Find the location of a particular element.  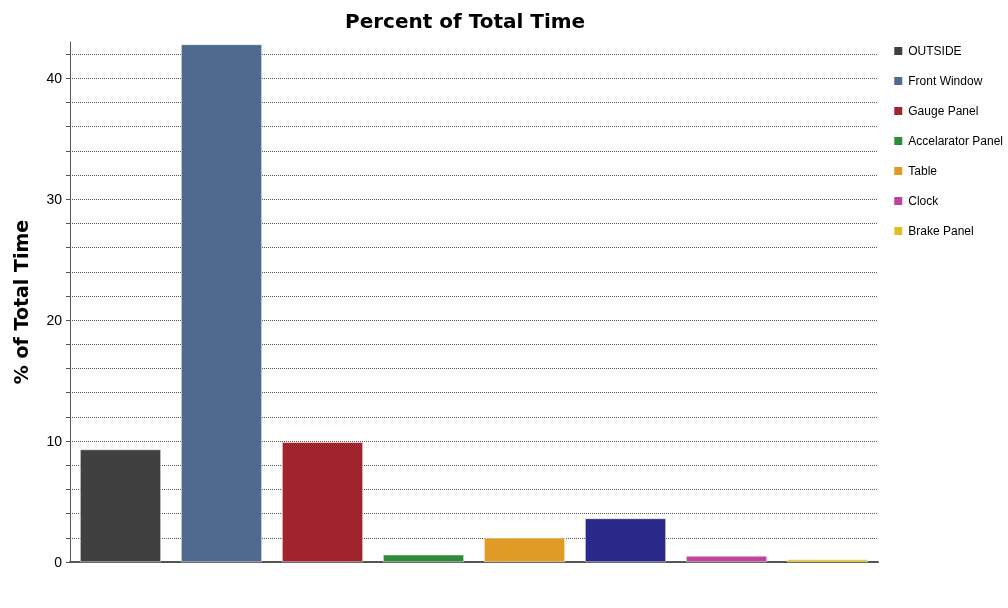

legend-label: OUTSIDE is located at coordinates (935, 51).